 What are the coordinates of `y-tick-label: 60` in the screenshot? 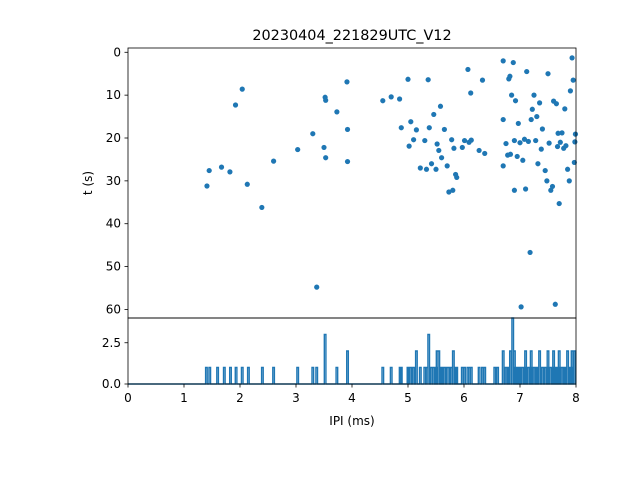 It's located at (113, 309).